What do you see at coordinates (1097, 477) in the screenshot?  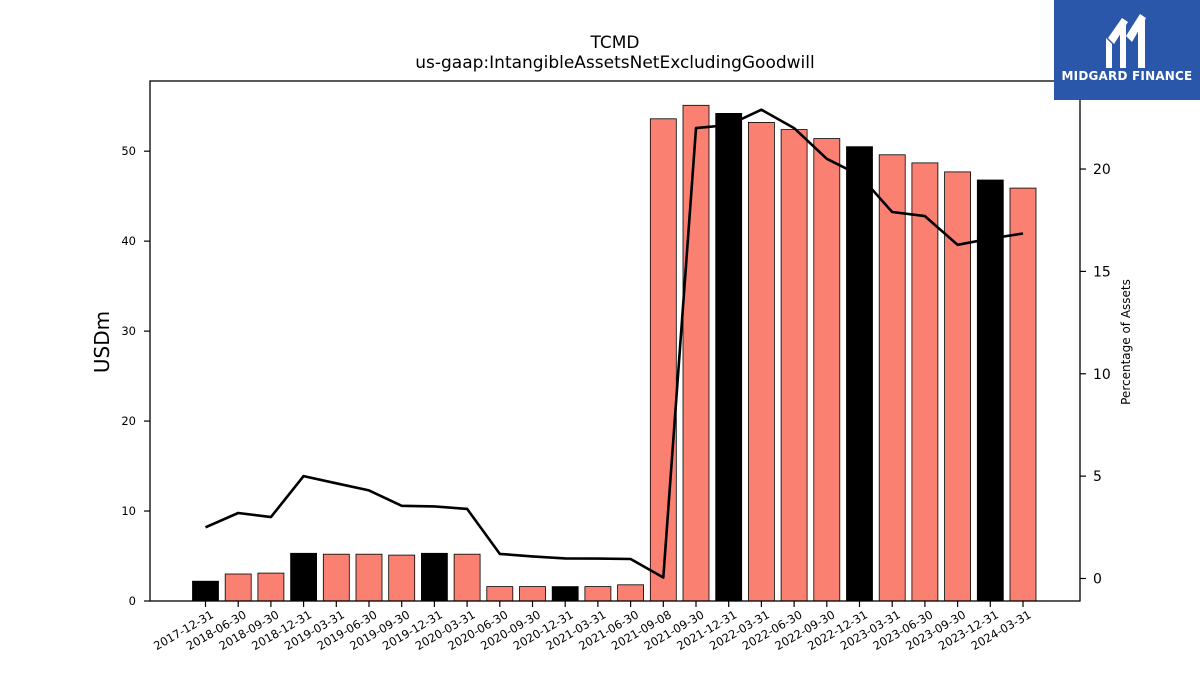 I see `right-tick-label: 5` at bounding box center [1097, 477].